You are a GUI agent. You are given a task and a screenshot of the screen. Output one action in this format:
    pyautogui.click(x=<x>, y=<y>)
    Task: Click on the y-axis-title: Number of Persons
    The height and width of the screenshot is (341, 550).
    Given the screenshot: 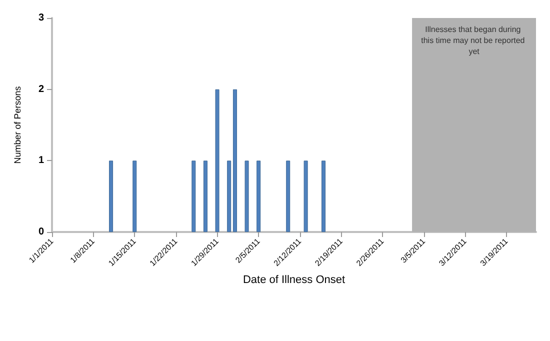 What is the action you would take?
    pyautogui.click(x=17, y=125)
    